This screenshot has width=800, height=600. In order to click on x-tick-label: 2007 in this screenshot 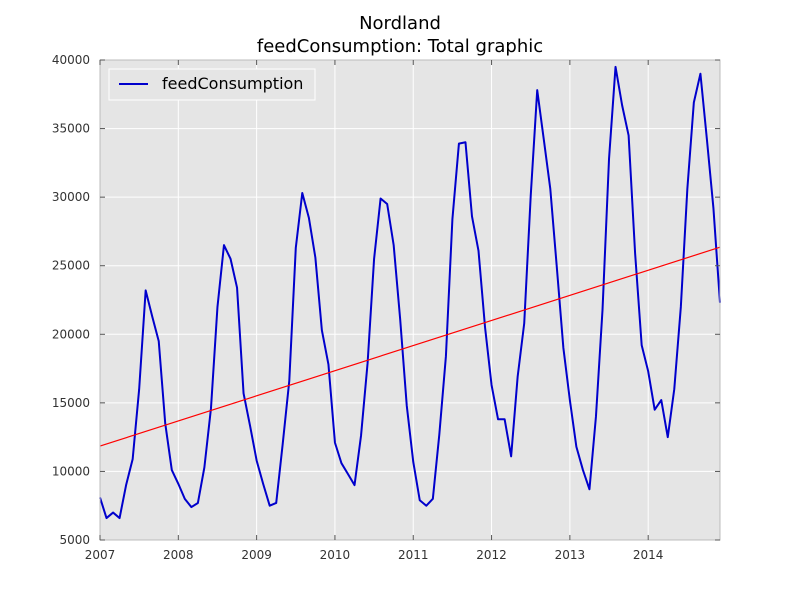, I will do `click(100, 555)`.